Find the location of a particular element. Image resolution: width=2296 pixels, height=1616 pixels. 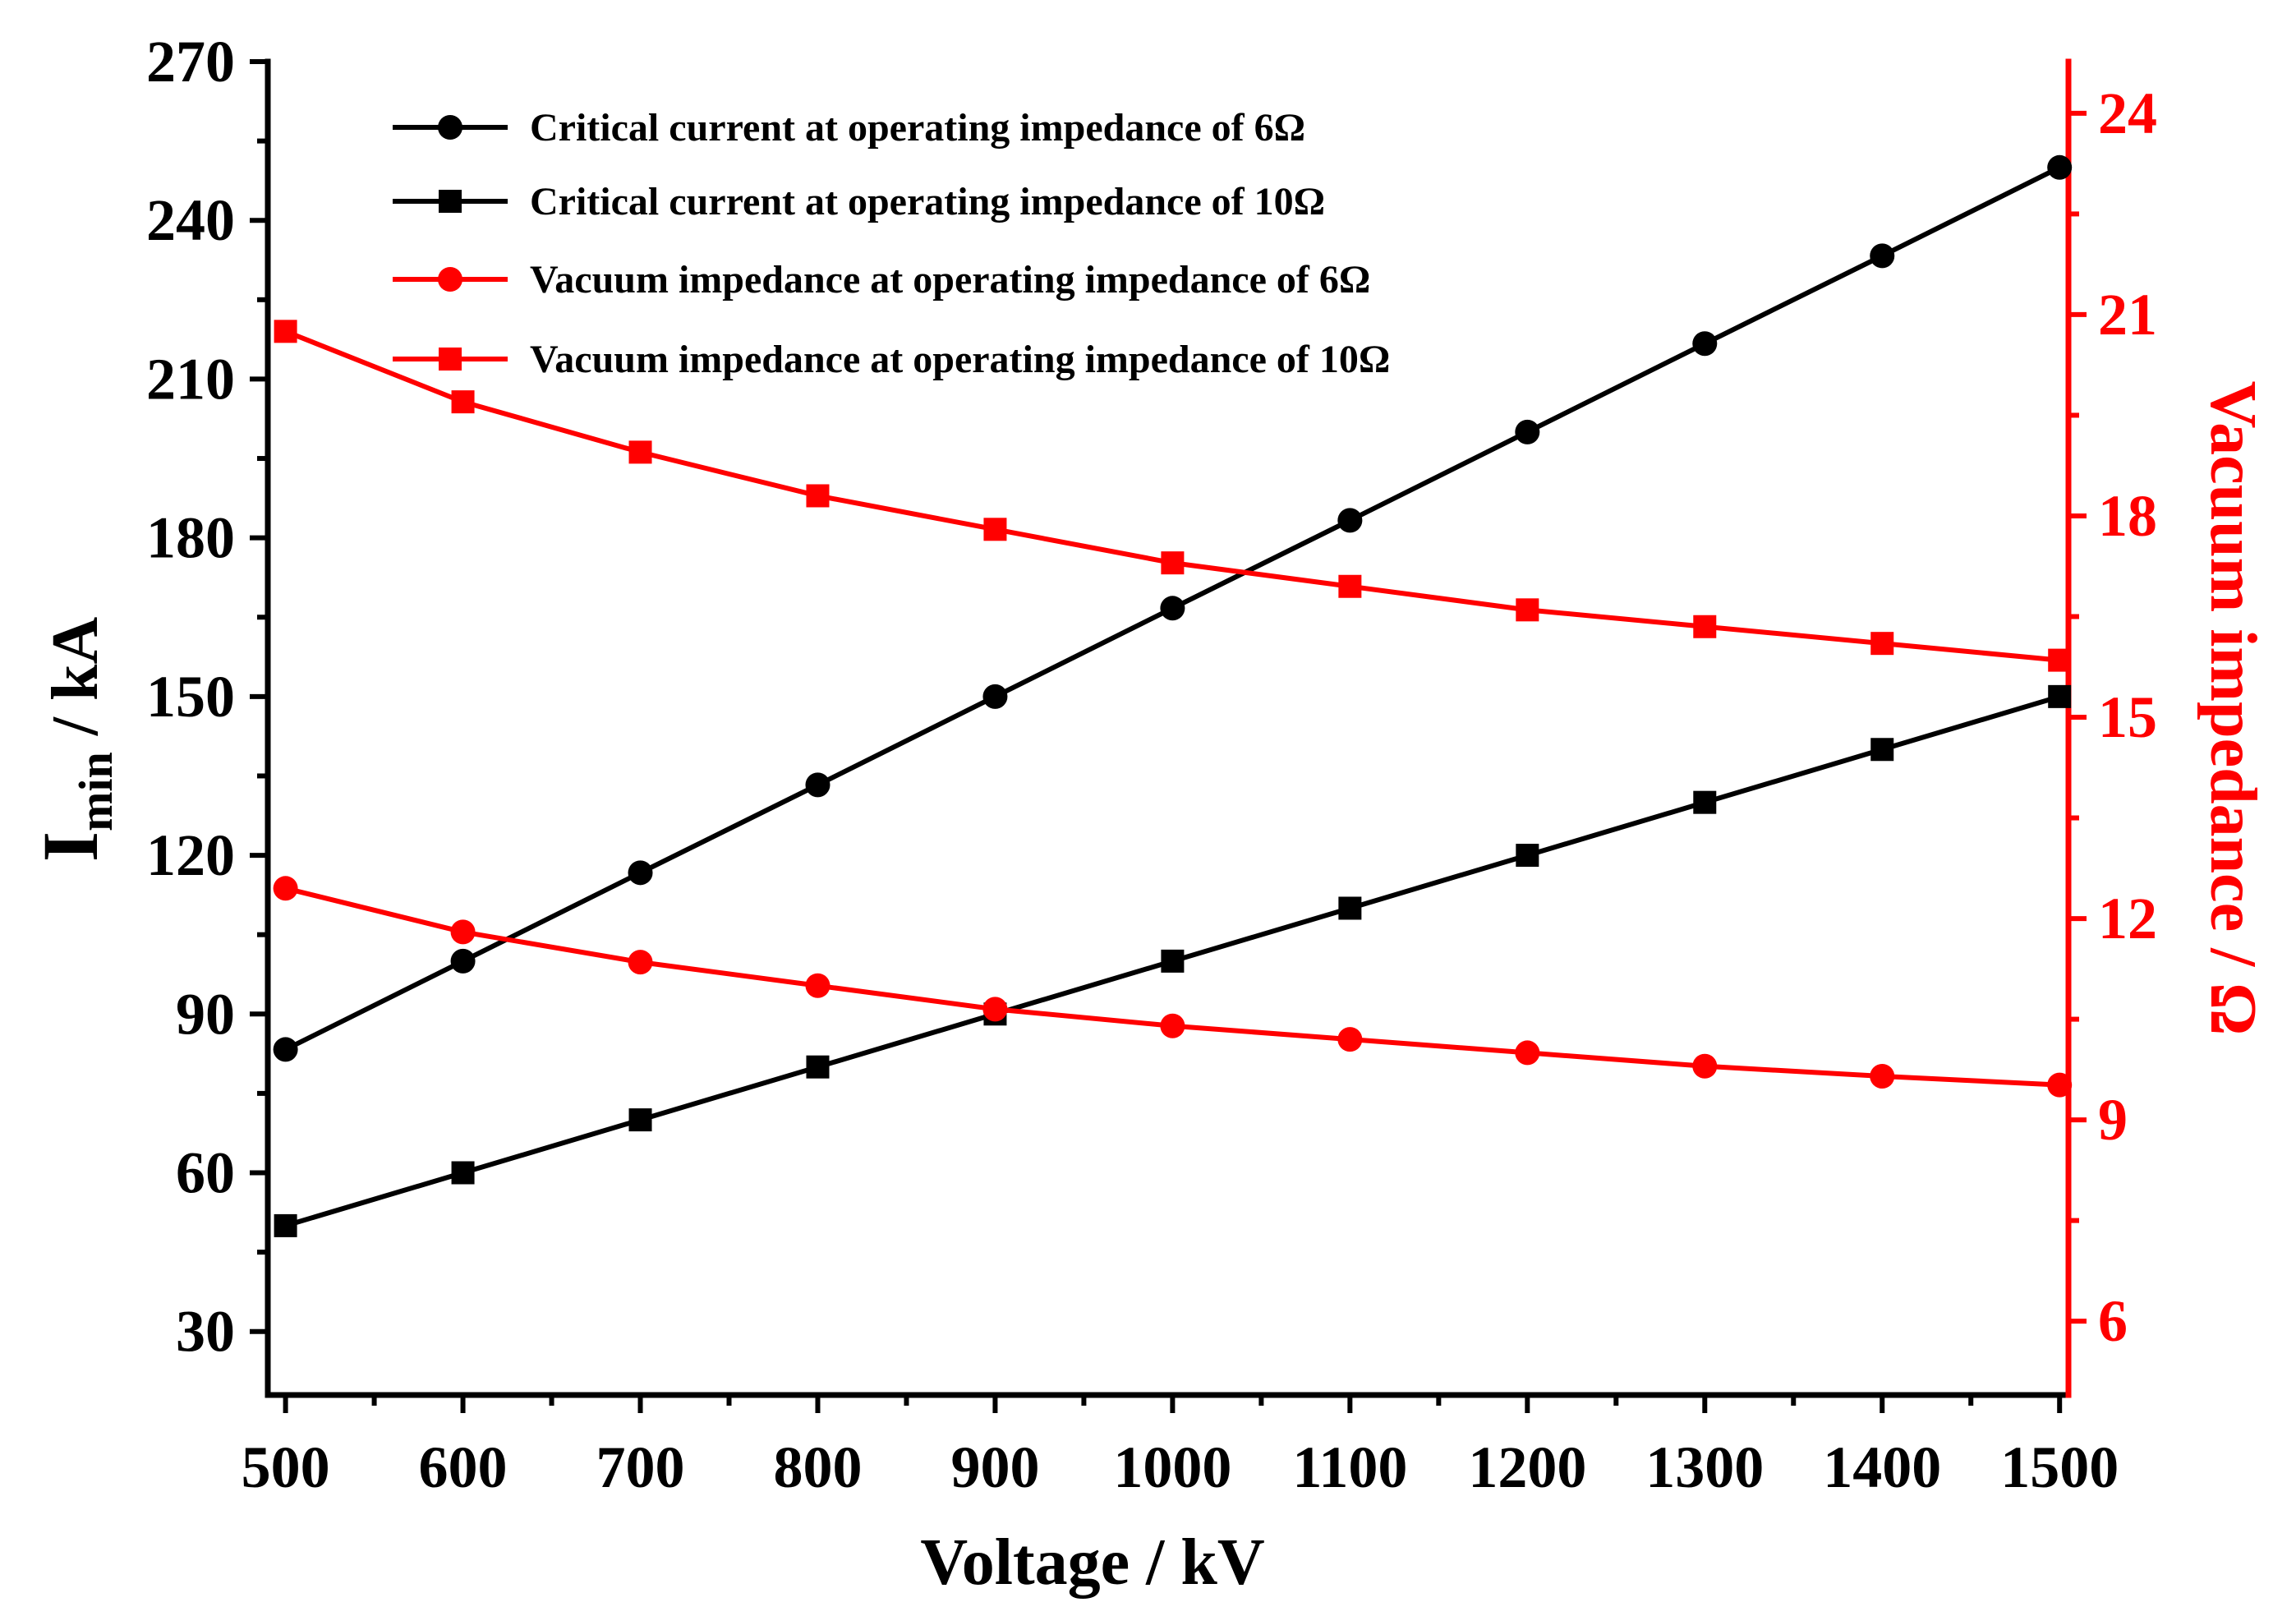

y-axis-title-unit: / kA is located at coordinates (75, 685).